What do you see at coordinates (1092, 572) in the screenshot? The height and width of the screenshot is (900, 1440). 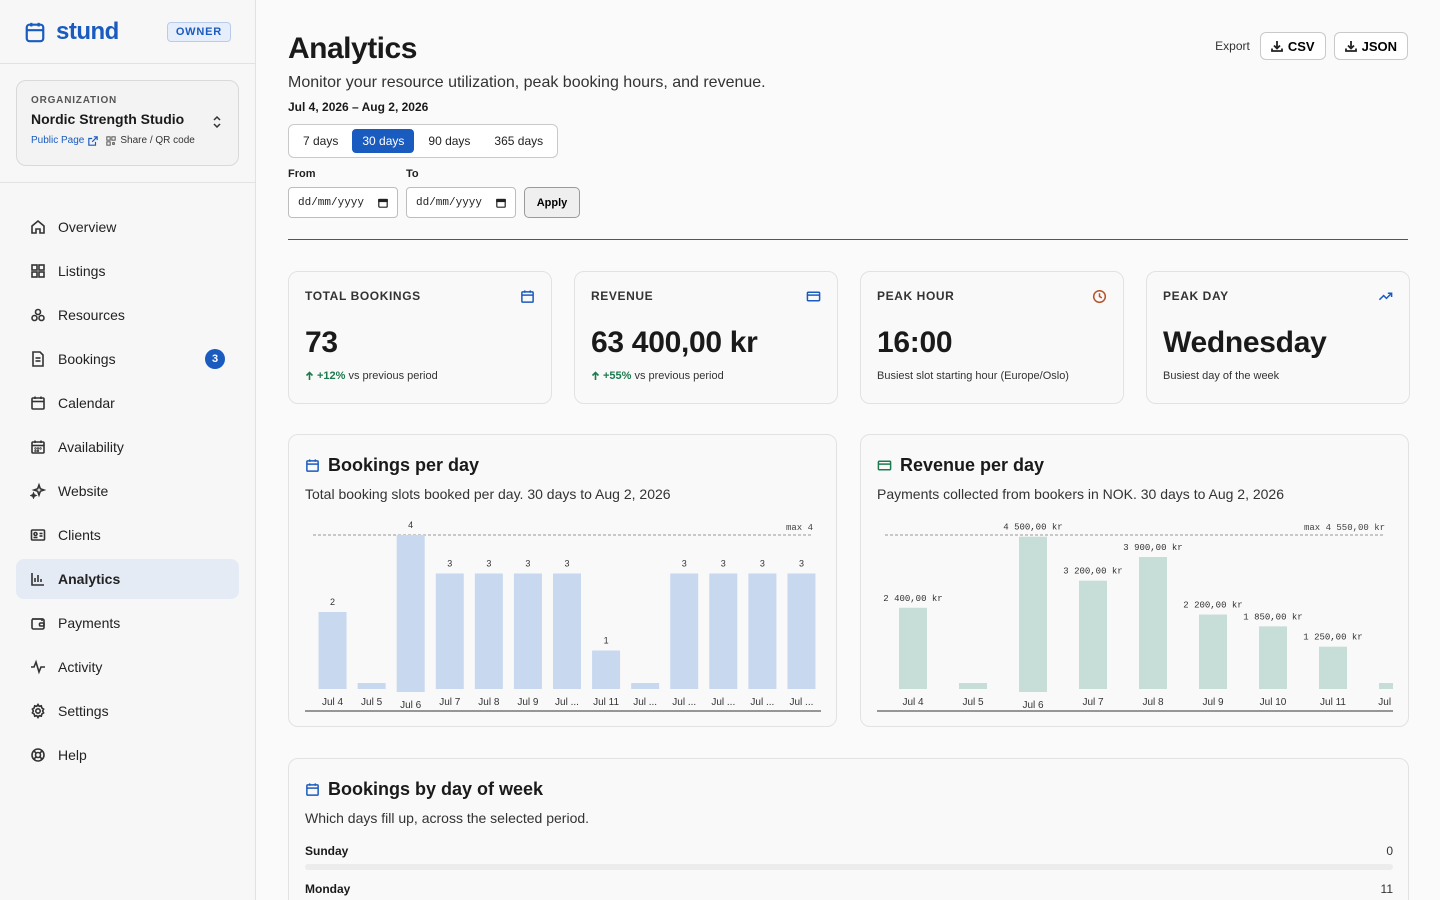 I see `bar-value-label: 3 200,00 kr` at bounding box center [1092, 572].